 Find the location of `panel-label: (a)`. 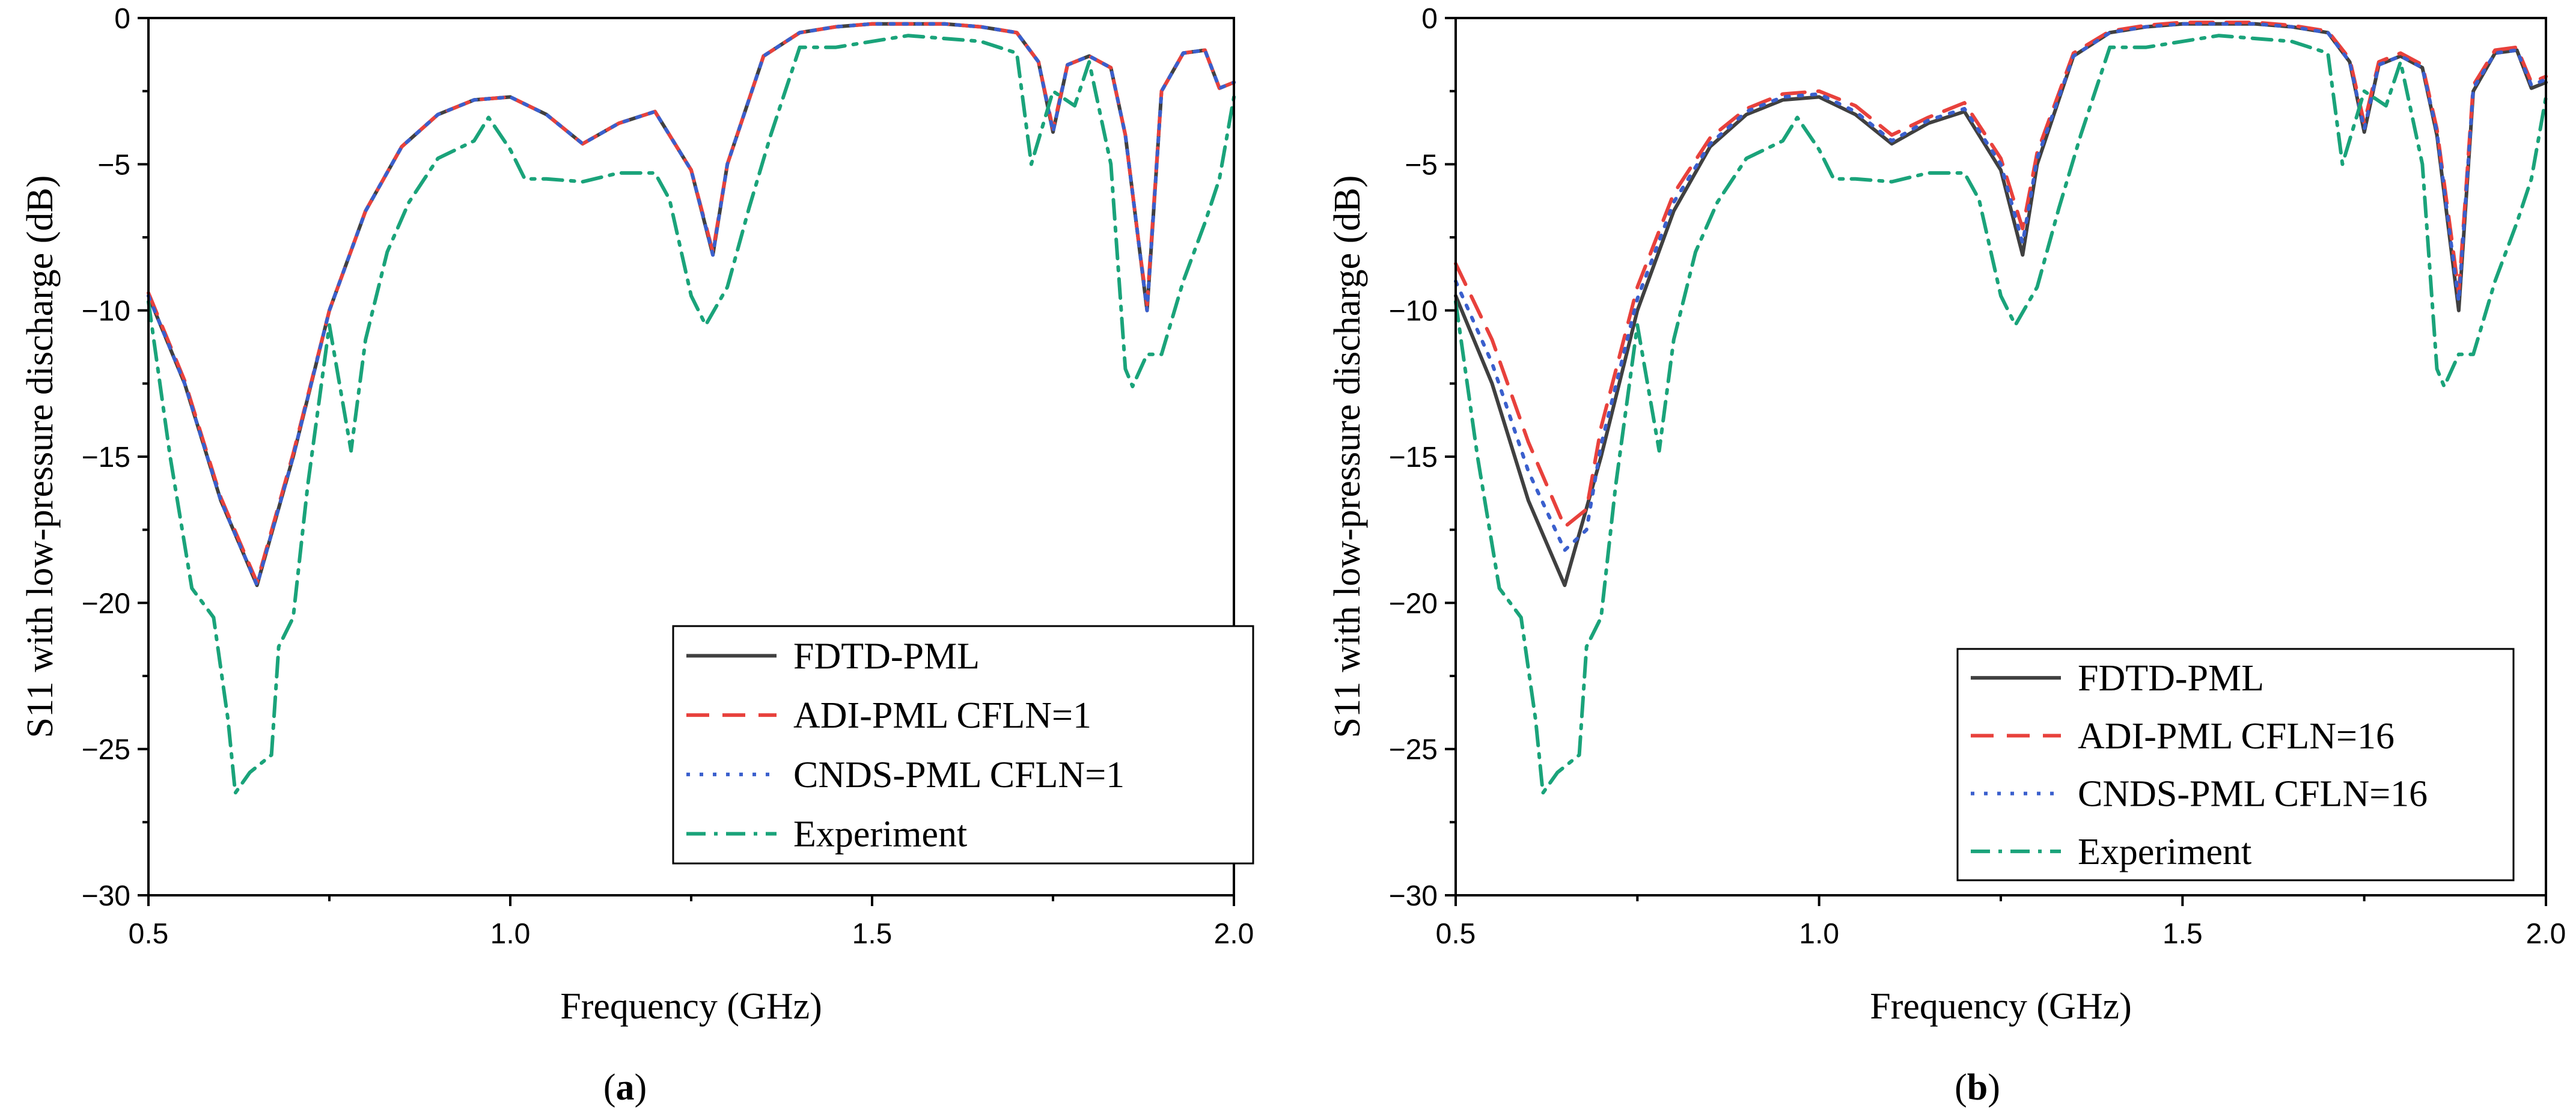

panel-label: (a) is located at coordinates (625, 1088).